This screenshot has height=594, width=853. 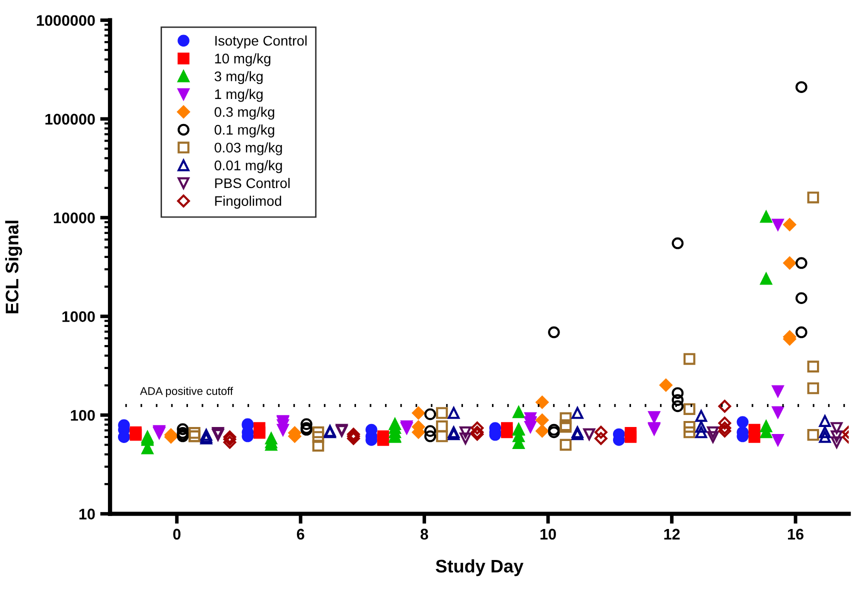 I want to click on ref-line-label: ADA positive cutoff, so click(x=187, y=392).